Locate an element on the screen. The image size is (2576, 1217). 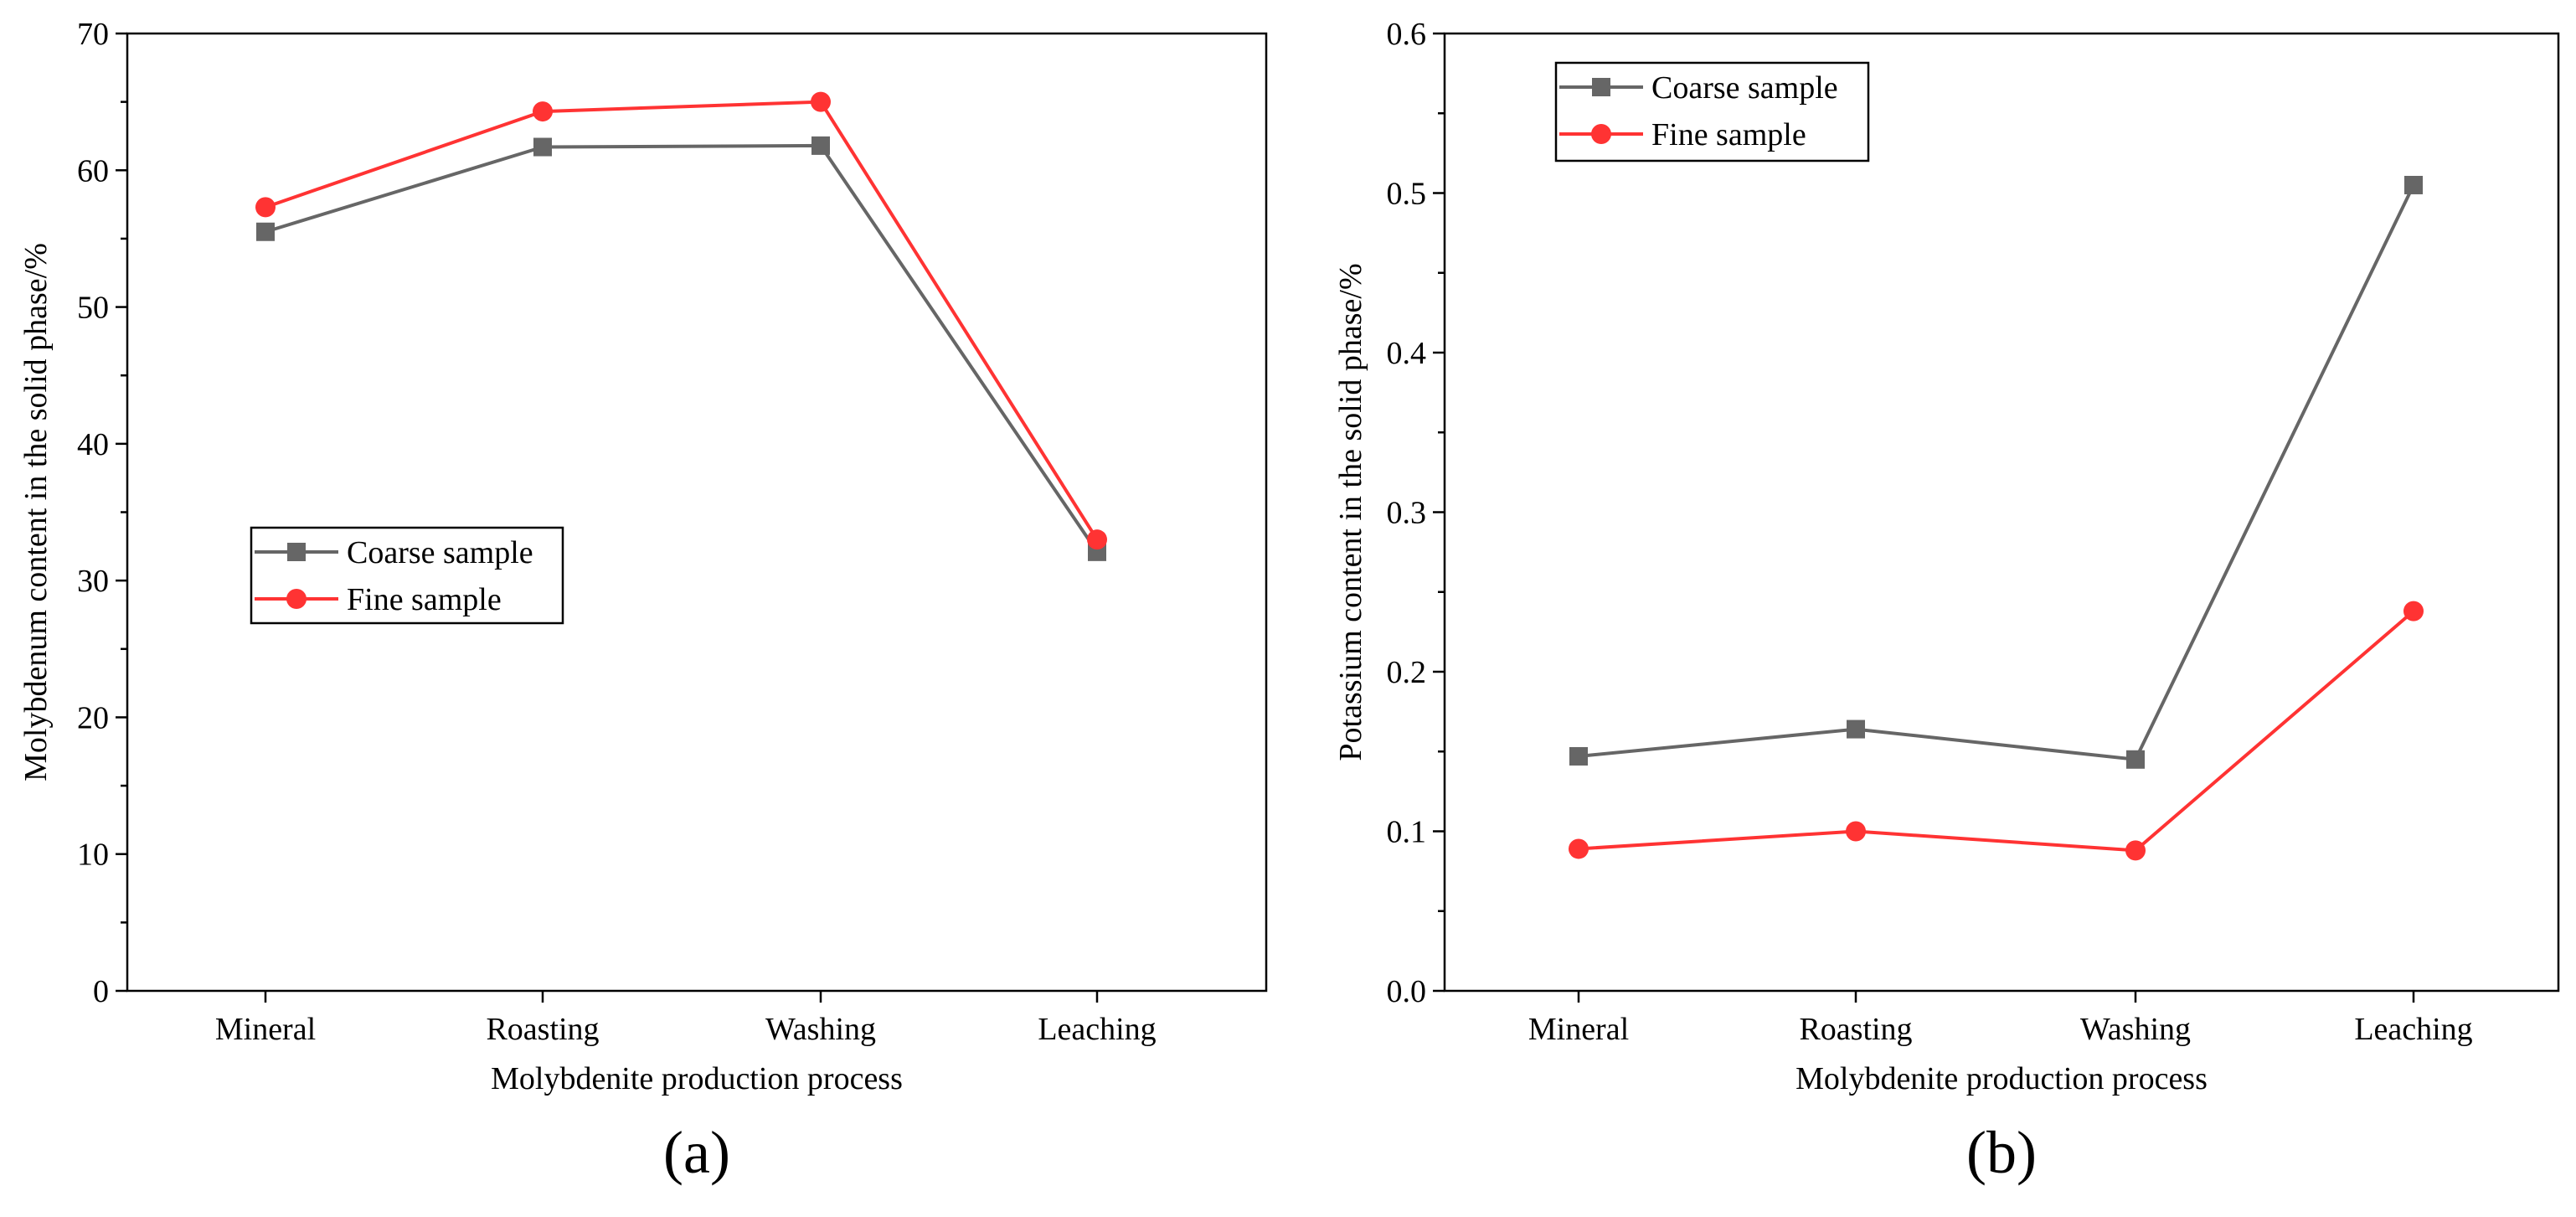
y-tick-label: 0.1 is located at coordinates (1407, 832).